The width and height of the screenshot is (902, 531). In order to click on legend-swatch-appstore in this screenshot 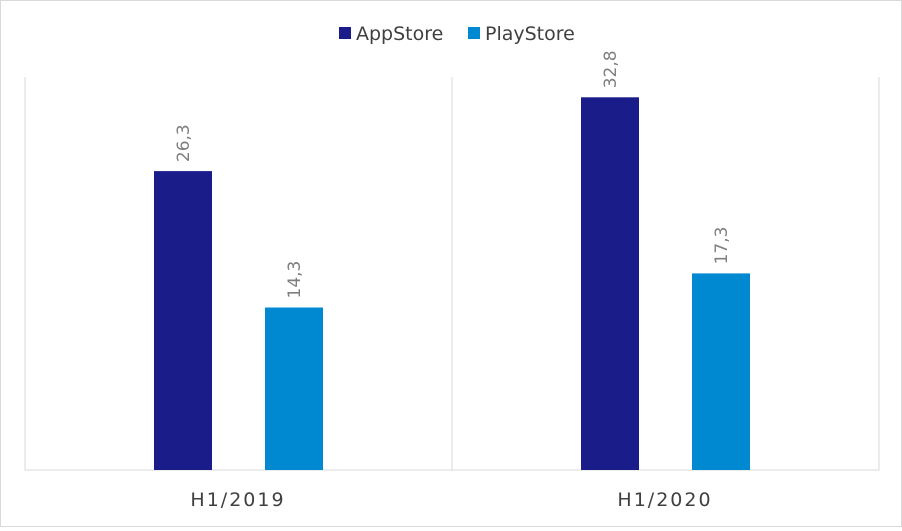, I will do `click(345, 33)`.